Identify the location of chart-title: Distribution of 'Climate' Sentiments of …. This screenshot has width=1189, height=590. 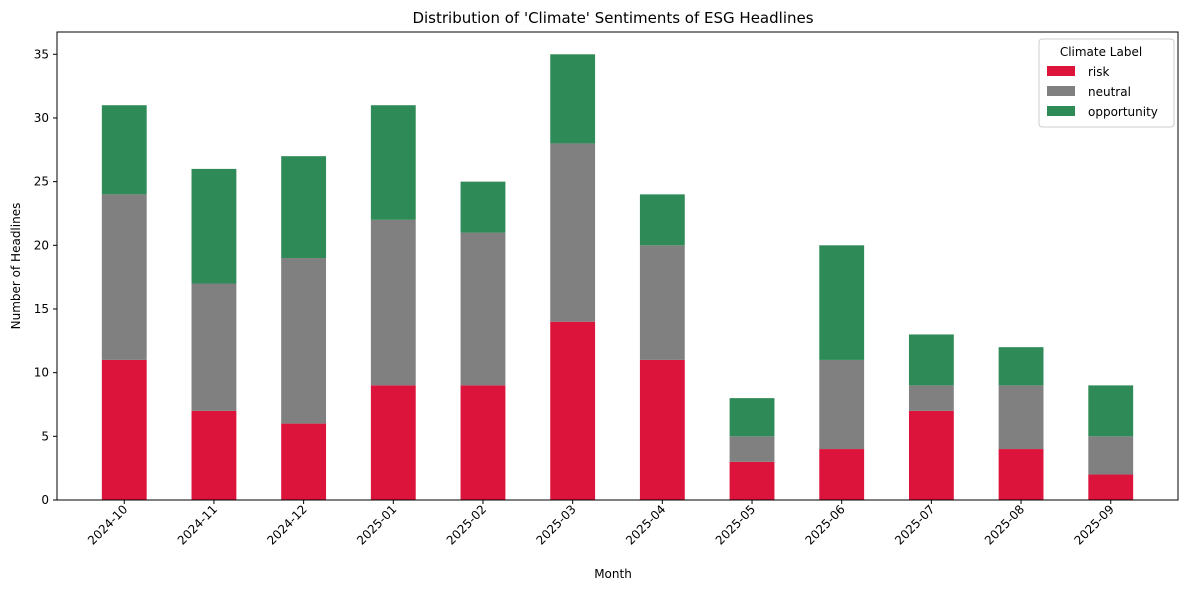
(612, 18).